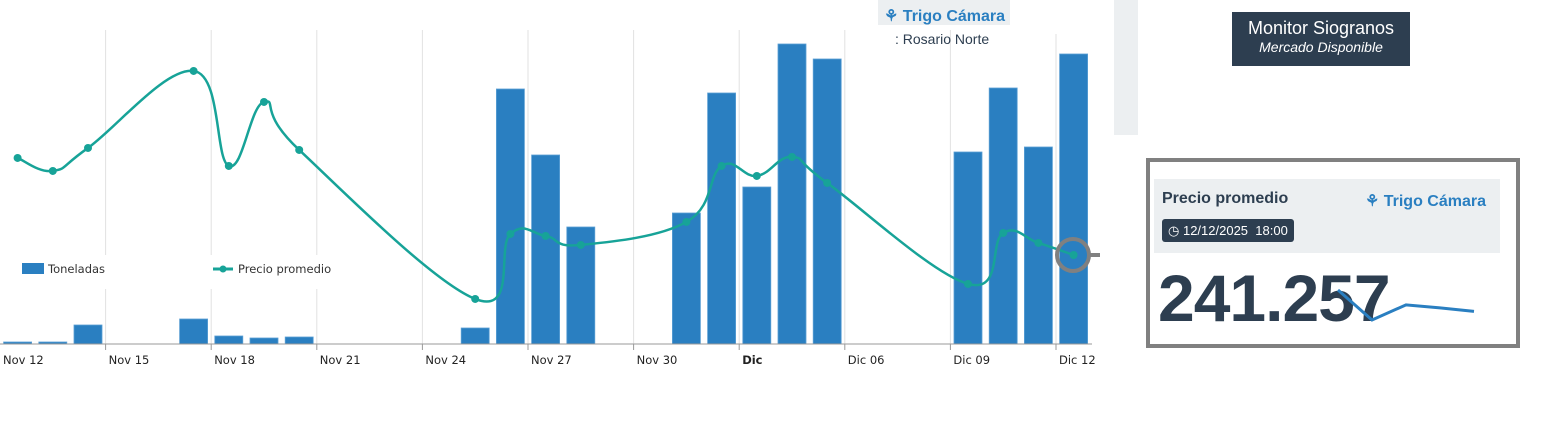 The width and height of the screenshot is (1546, 422). I want to click on x-tick-label: Nov 15, so click(129, 360).